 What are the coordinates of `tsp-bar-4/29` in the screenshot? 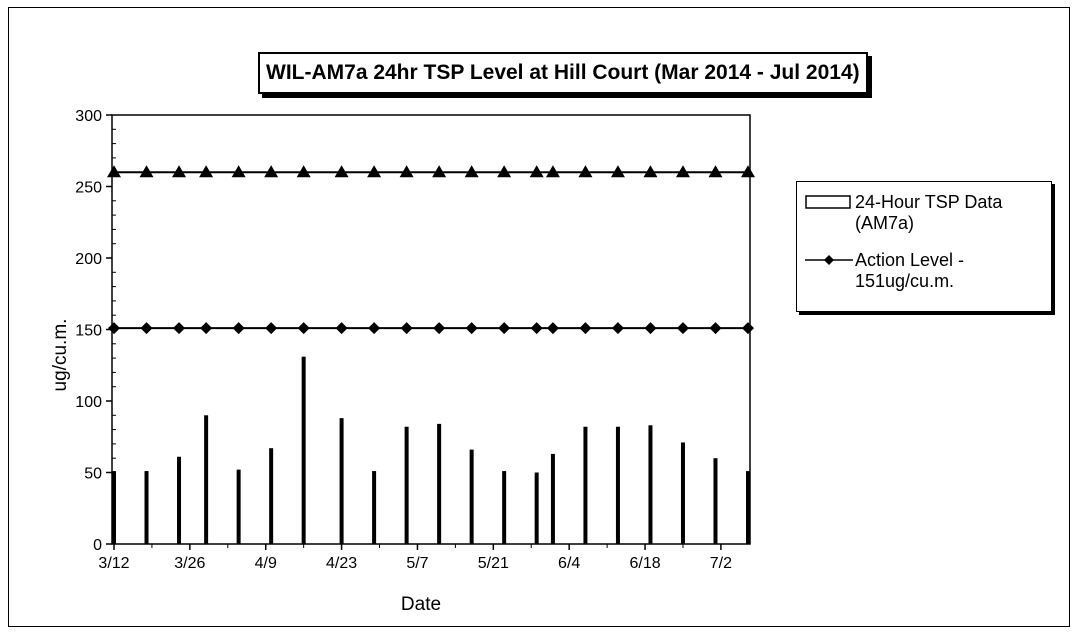 It's located at (374, 507).